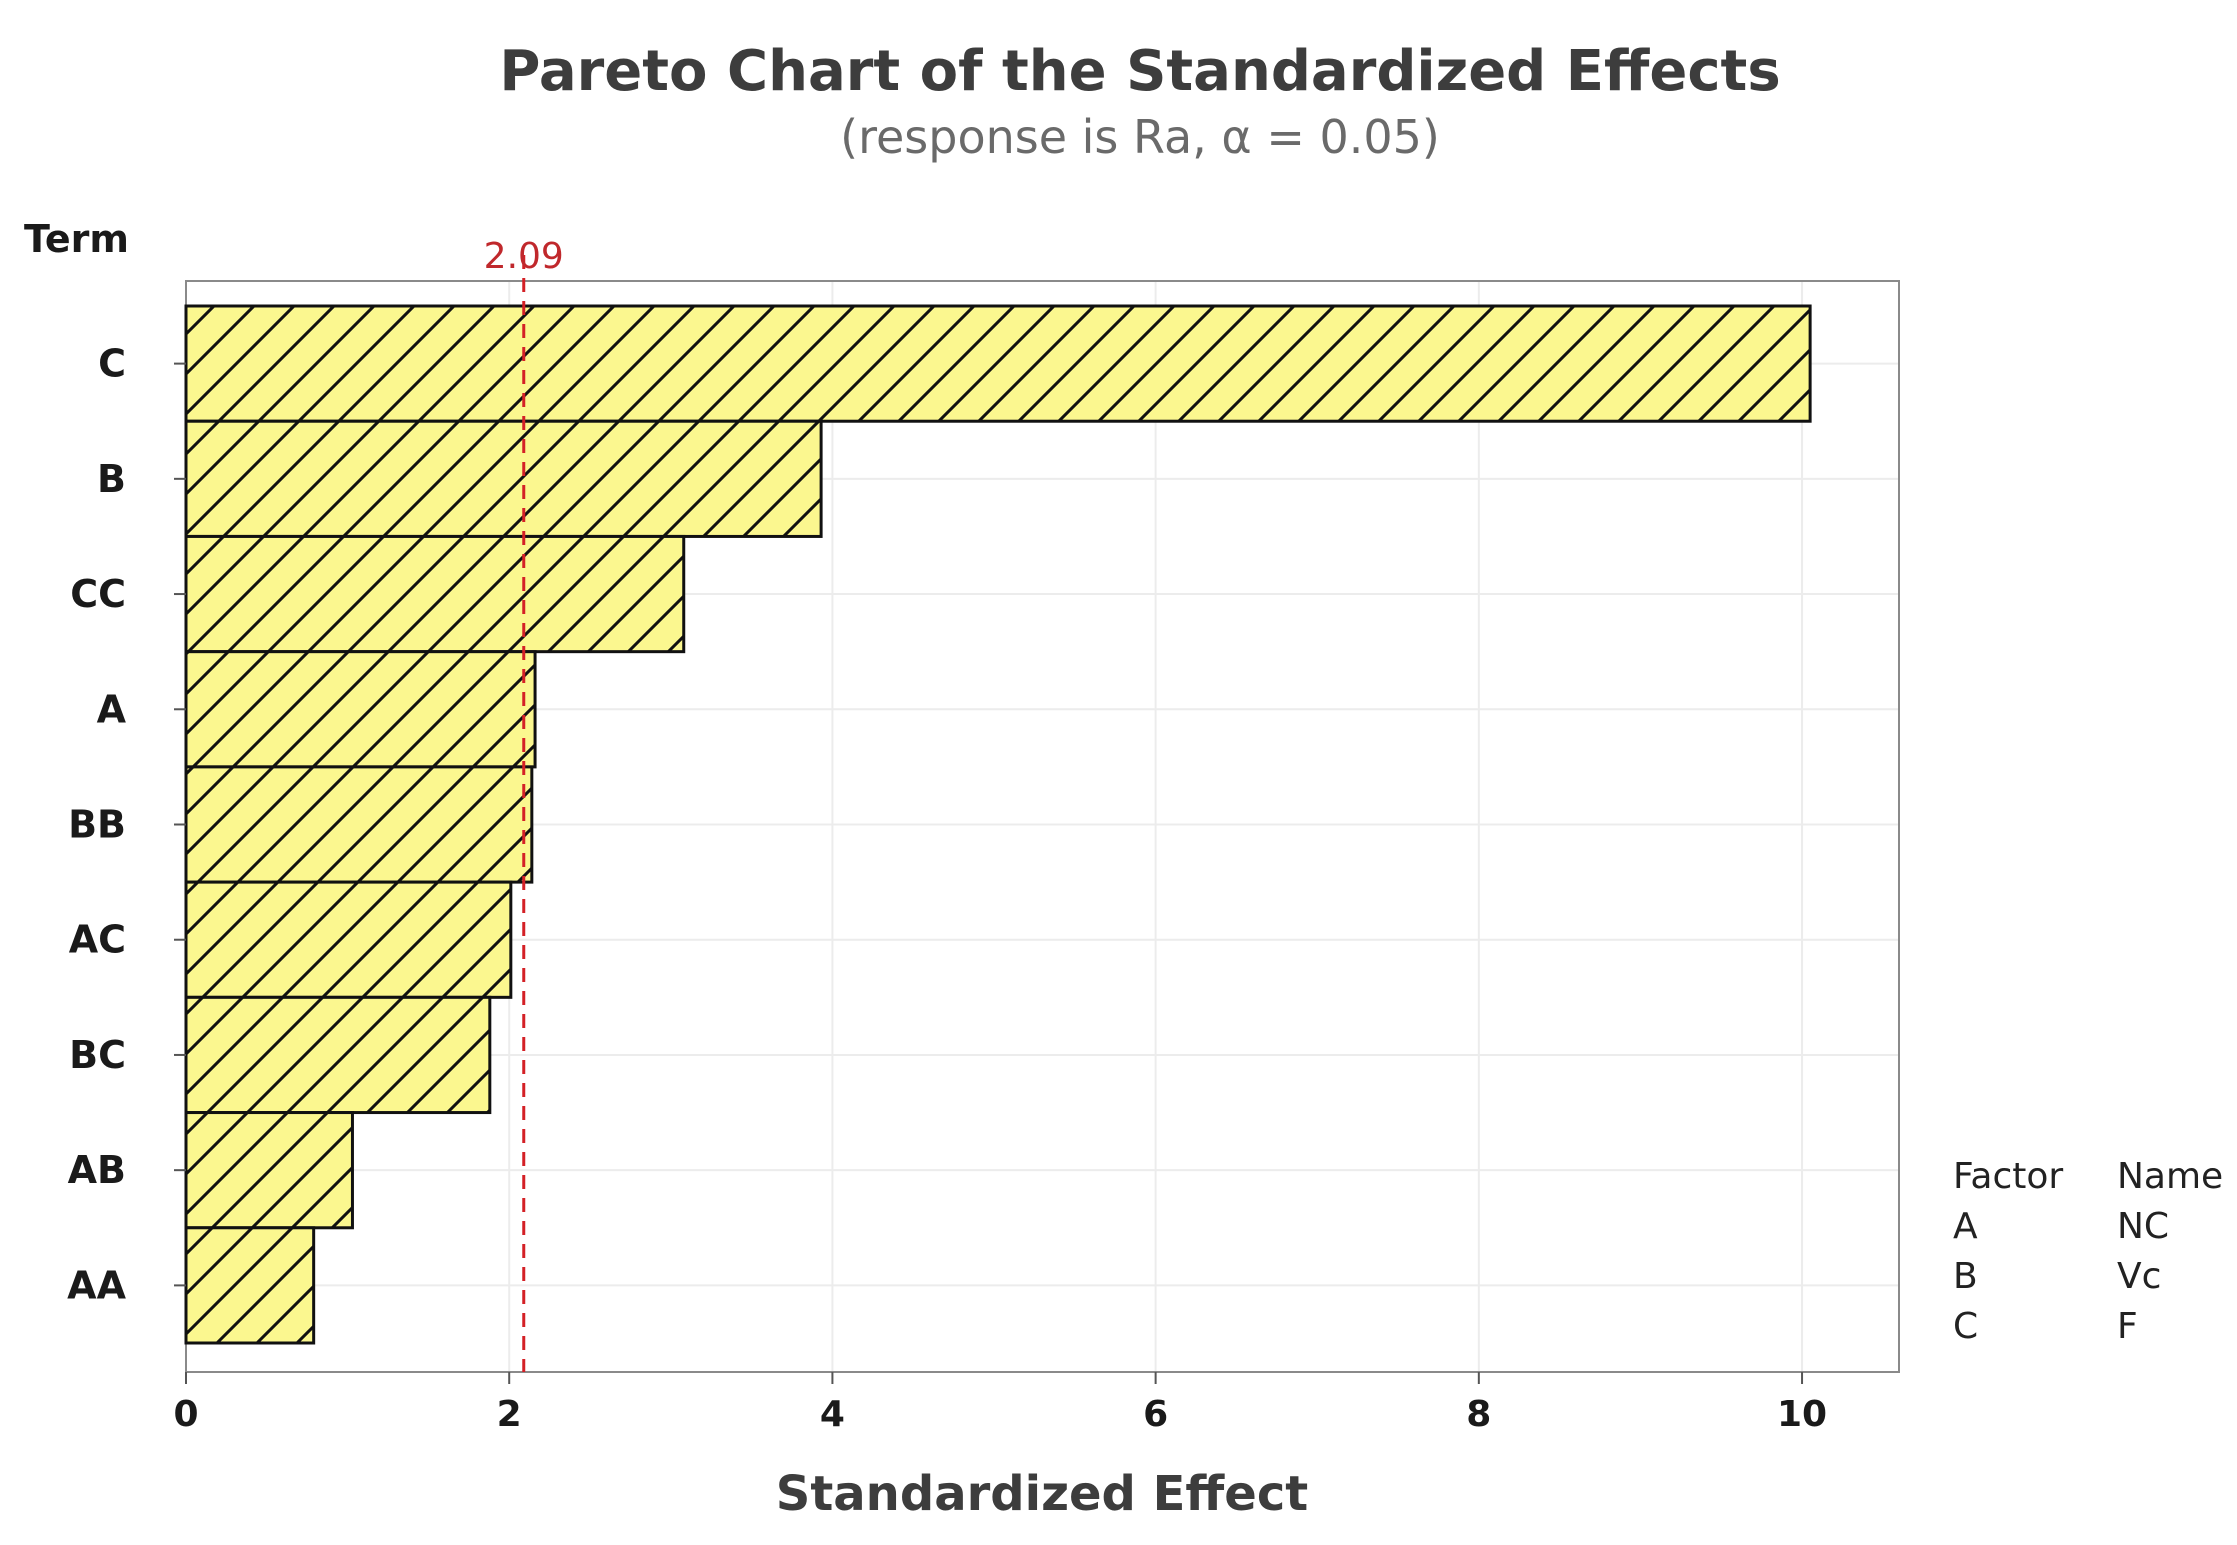  Describe the element at coordinates (1965, 1326) in the screenshot. I see `legend-factor: C` at that location.